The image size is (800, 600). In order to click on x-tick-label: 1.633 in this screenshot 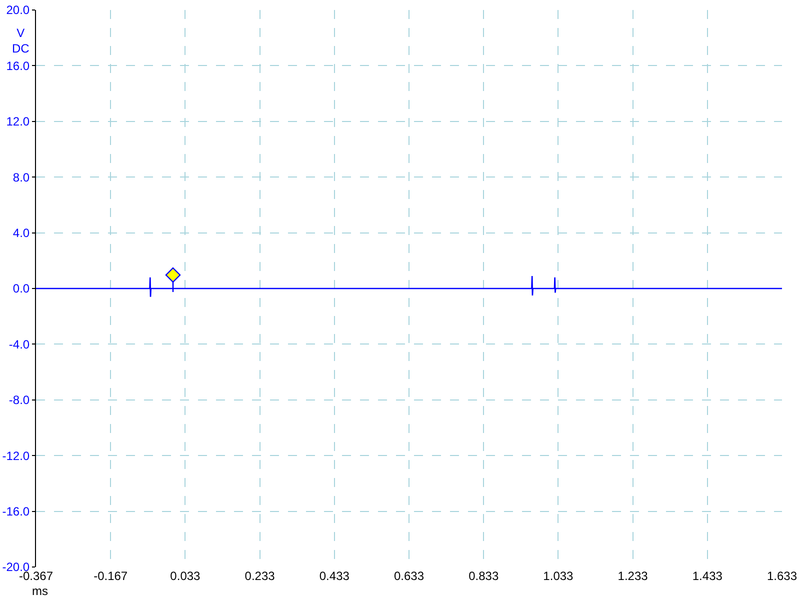, I will do `click(782, 576)`.